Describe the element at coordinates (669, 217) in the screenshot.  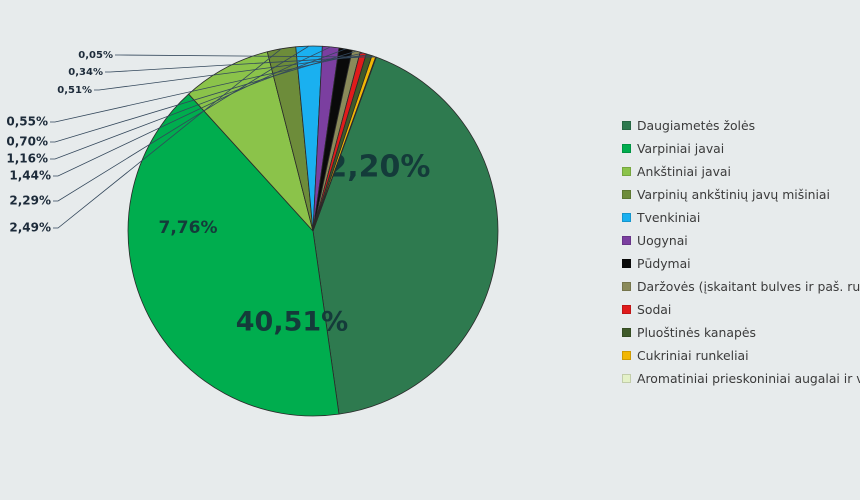
I see `legend-label: Tvenkiniai` at that location.